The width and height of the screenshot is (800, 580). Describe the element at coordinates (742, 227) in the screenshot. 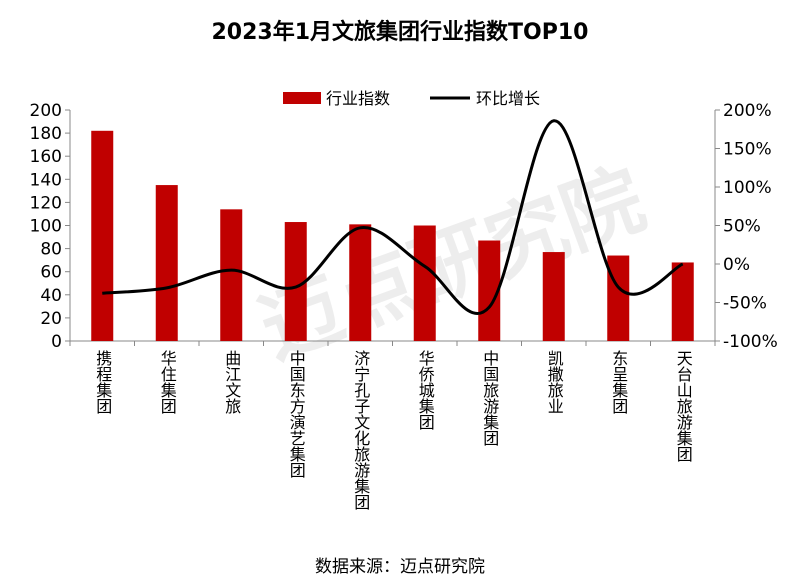

I see `right-tick-label: 50%` at that location.